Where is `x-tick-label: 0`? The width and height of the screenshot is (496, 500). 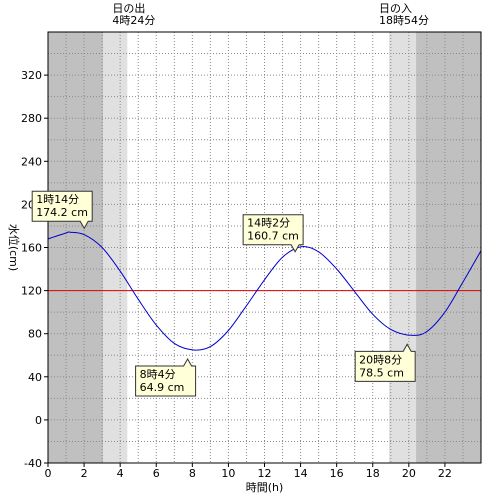 x-tick-label: 0 is located at coordinates (48, 473).